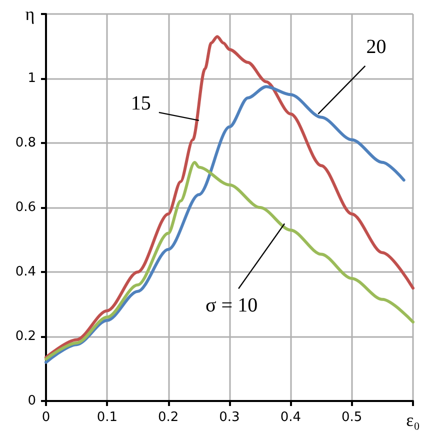 The image size is (441, 434). I want to click on y-tick-label: 0.6, so click(25, 207).